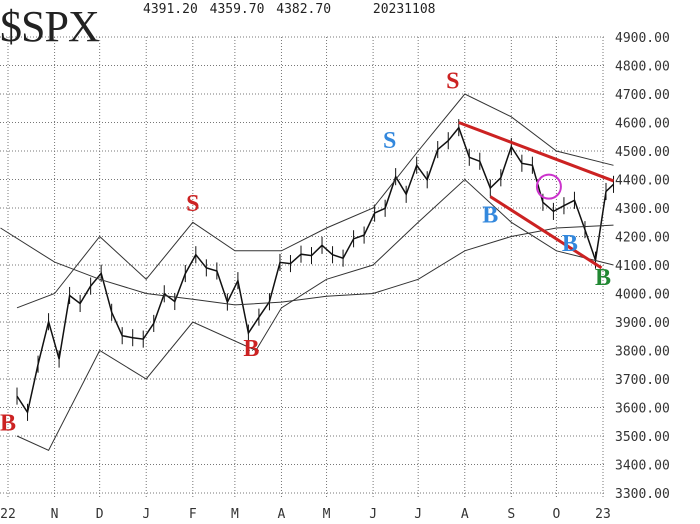 Image resolution: width=700 pixels, height=524 pixels. I want to click on series-slow-average, so click(307, 265).